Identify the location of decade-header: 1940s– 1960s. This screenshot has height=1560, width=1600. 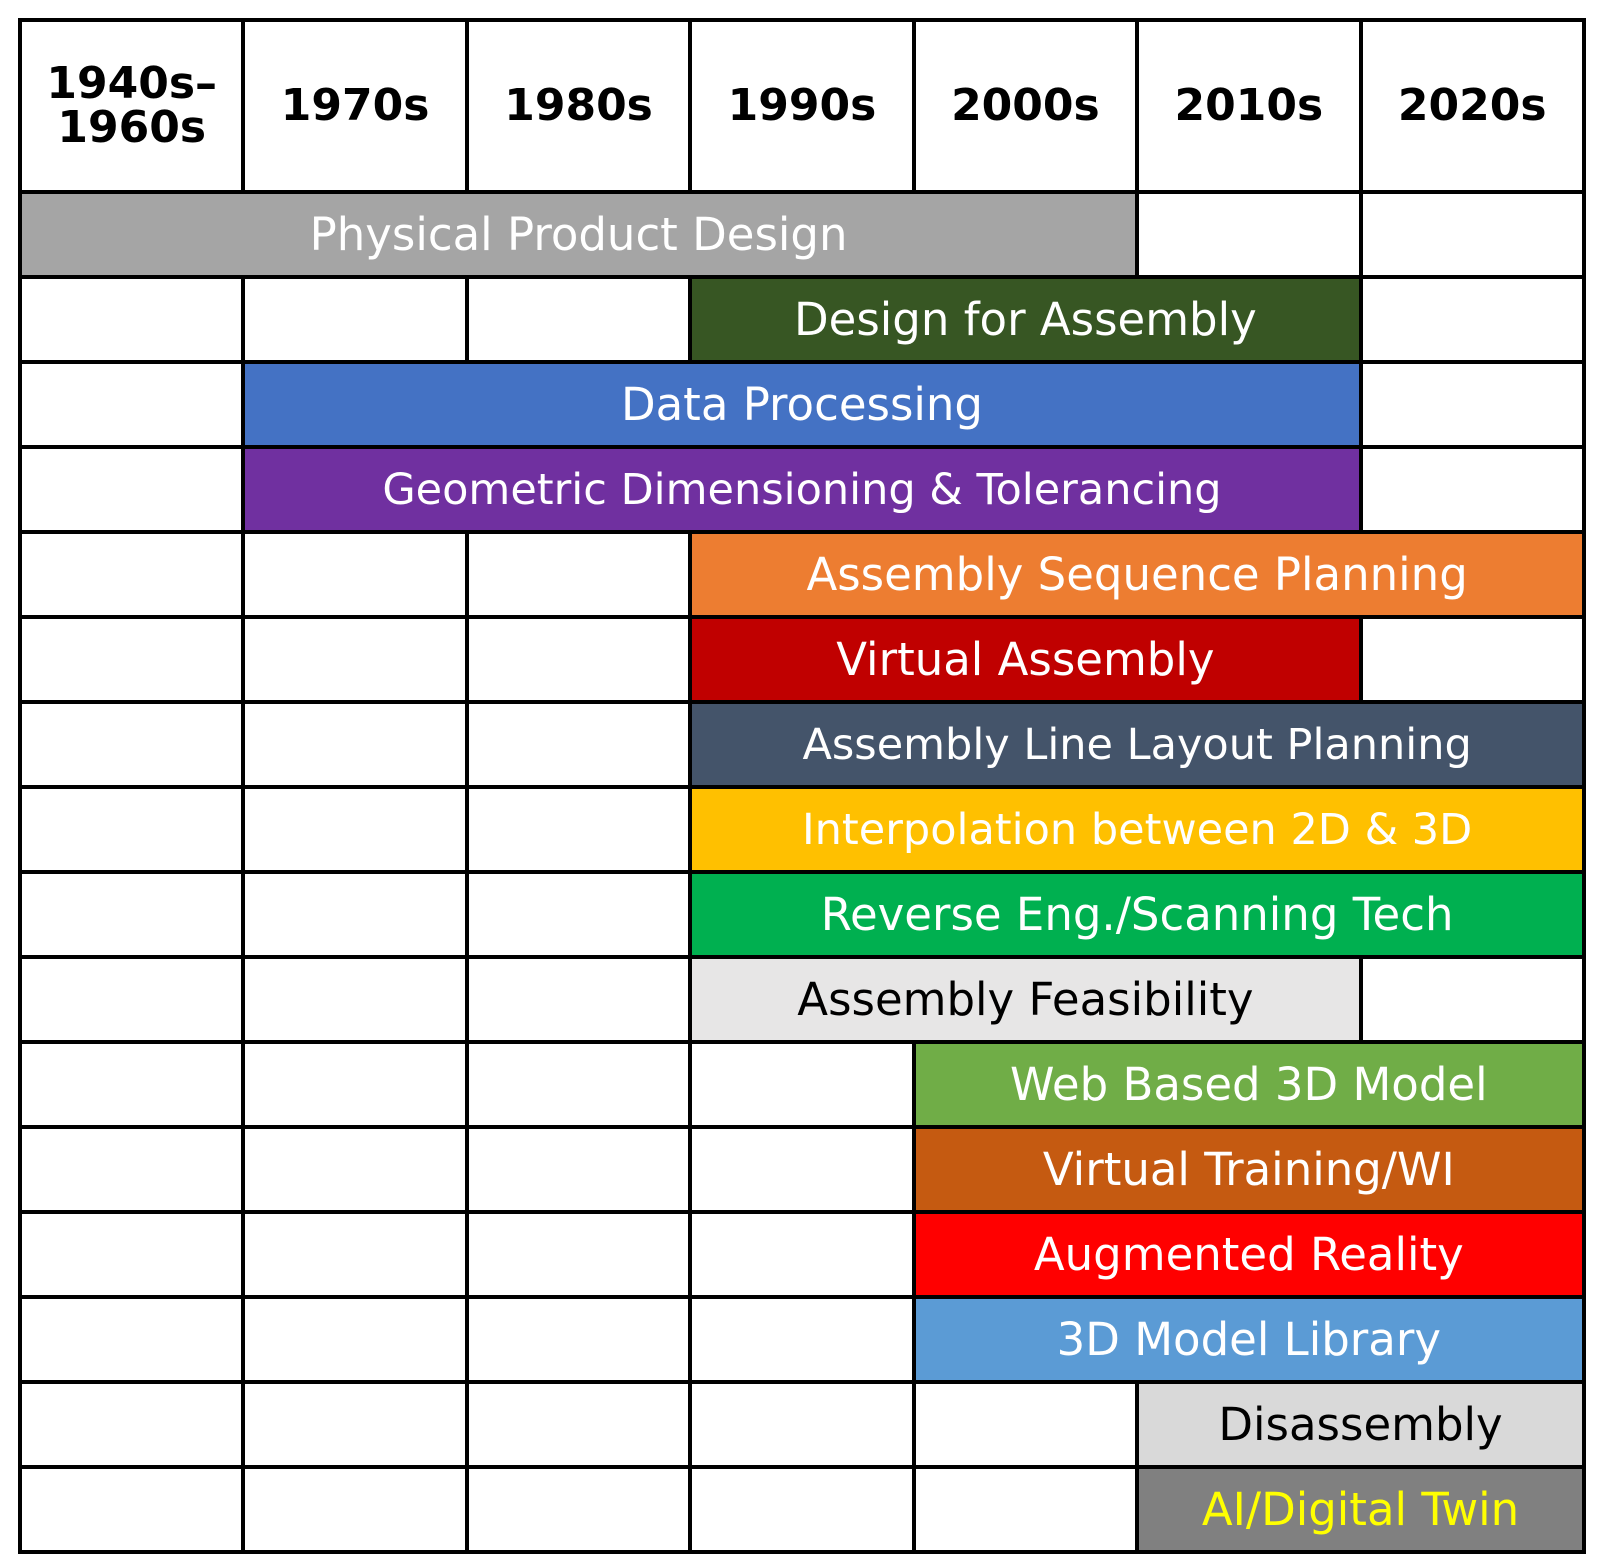
(131, 106).